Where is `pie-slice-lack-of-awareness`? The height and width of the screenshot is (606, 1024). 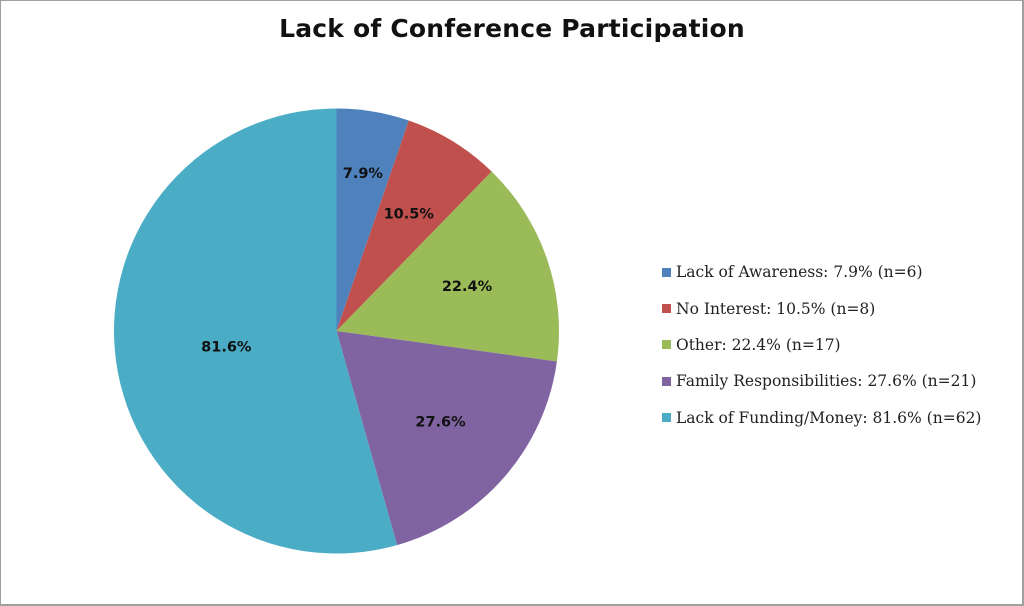 pie-slice-lack-of-awareness is located at coordinates (372, 219).